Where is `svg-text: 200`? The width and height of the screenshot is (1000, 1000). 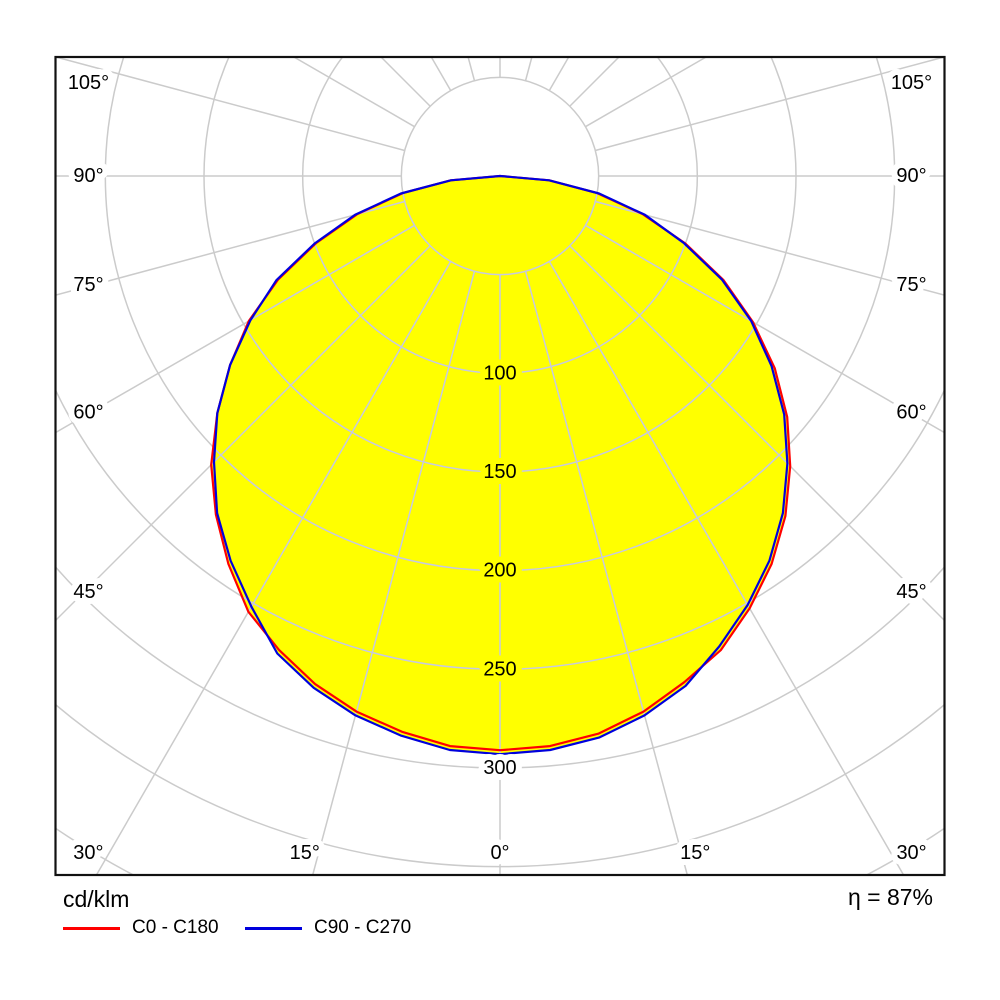
svg-text: 200 is located at coordinates (499, 571).